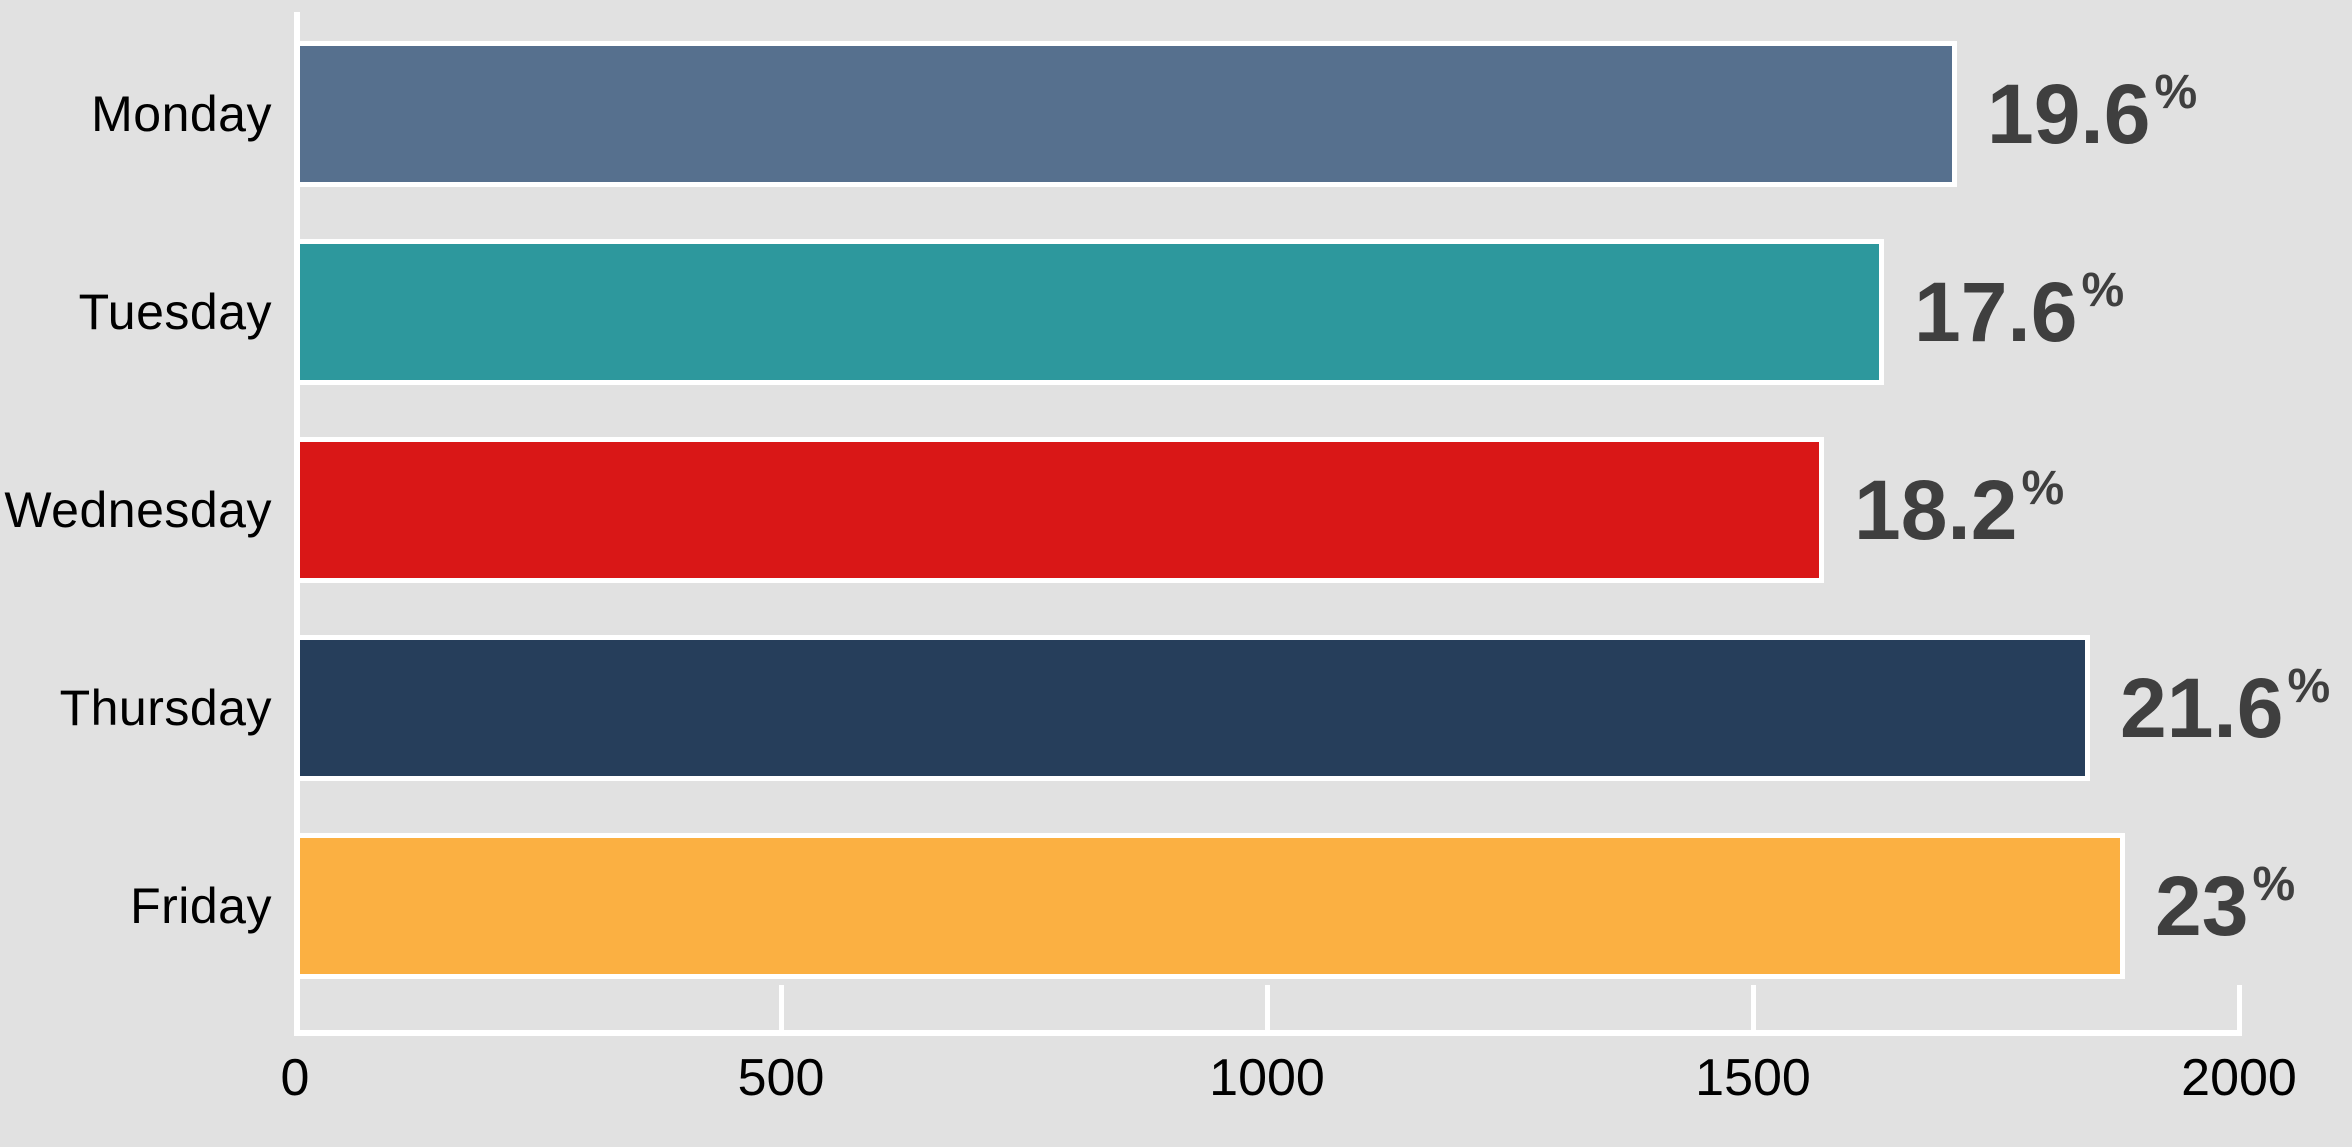 Image resolution: width=2352 pixels, height=1147 pixels. I want to click on data-label-monday: 19.6%, so click(2092, 114).